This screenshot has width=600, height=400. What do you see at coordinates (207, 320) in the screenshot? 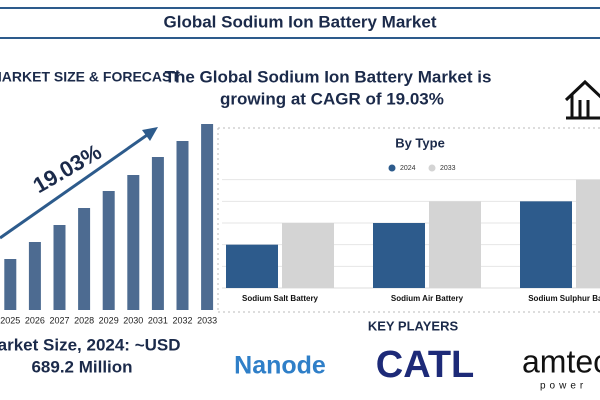
I see `x-tick-label: 2033` at bounding box center [207, 320].